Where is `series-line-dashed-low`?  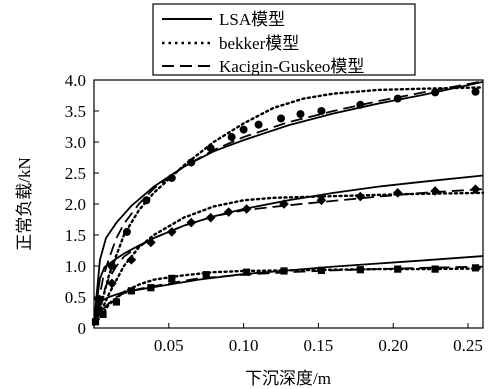
series-line-dashed-low is located at coordinates (288, 295).